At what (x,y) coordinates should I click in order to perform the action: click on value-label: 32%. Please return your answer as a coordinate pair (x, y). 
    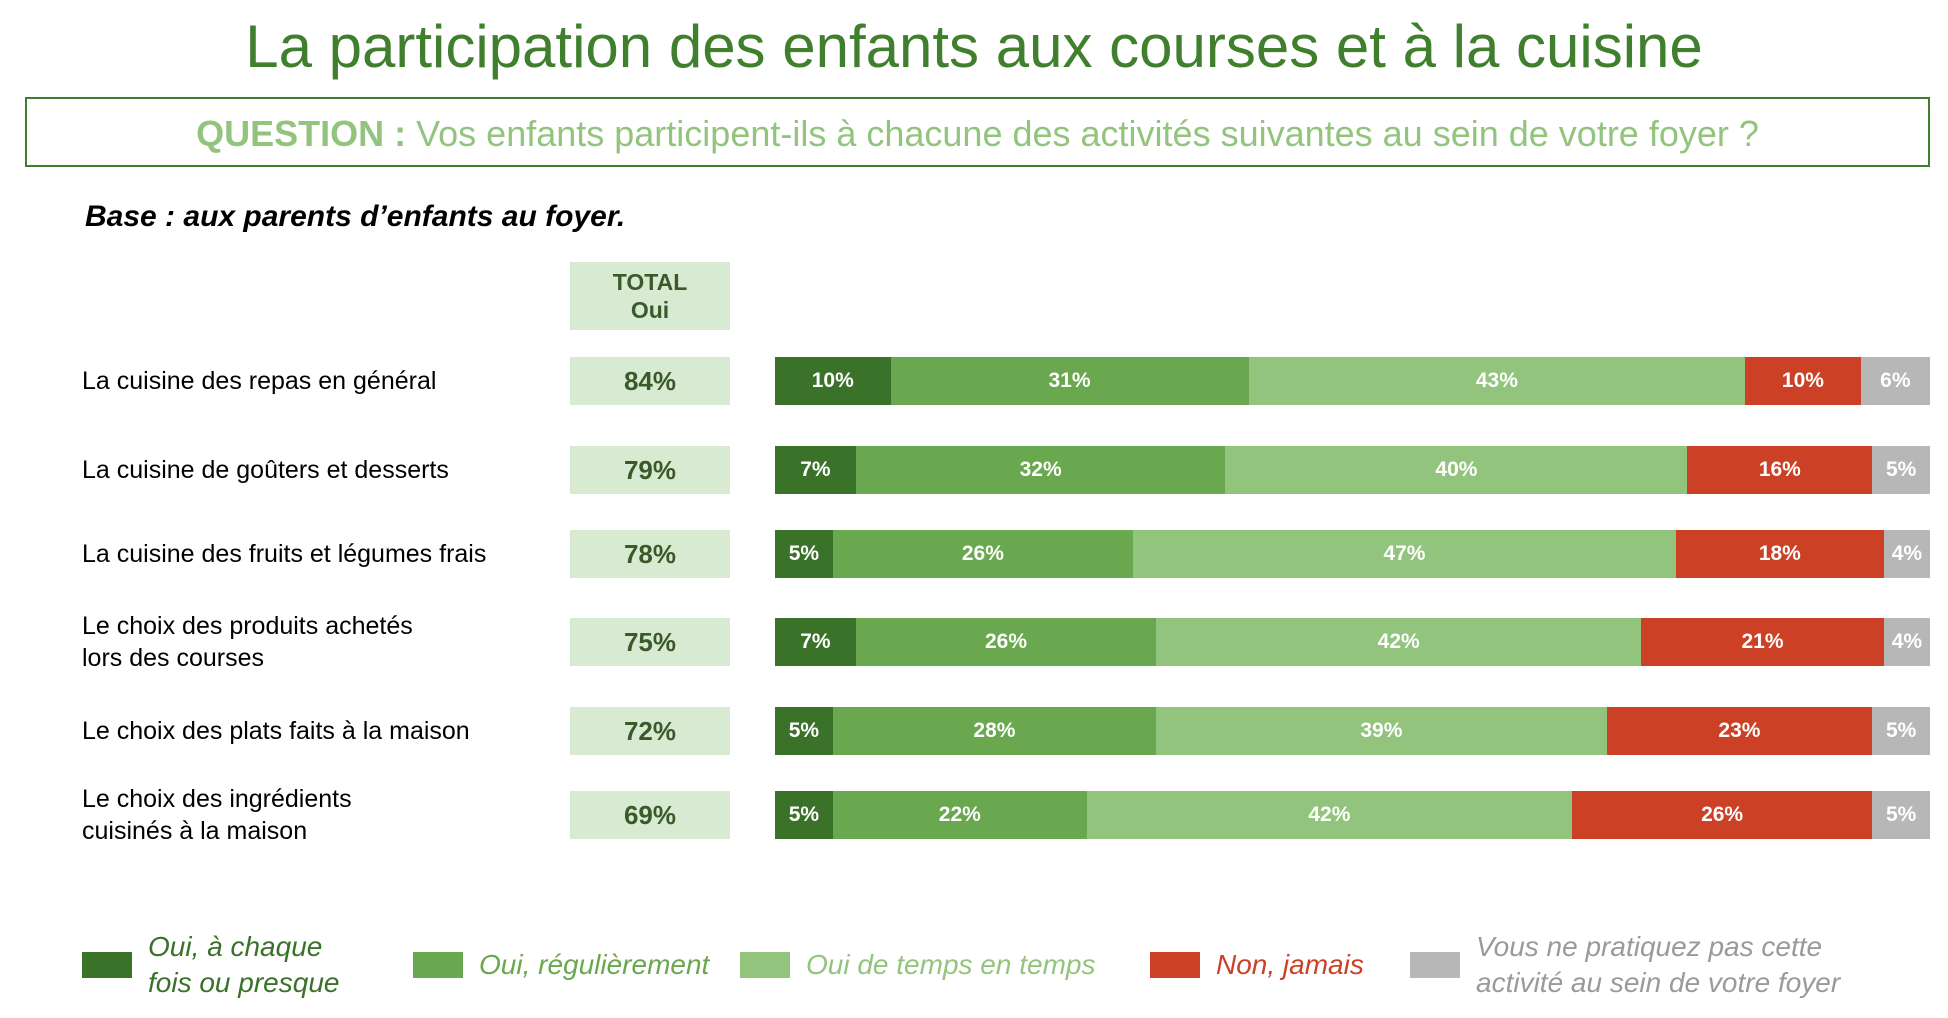
    Looking at the image, I should click on (1040, 469).